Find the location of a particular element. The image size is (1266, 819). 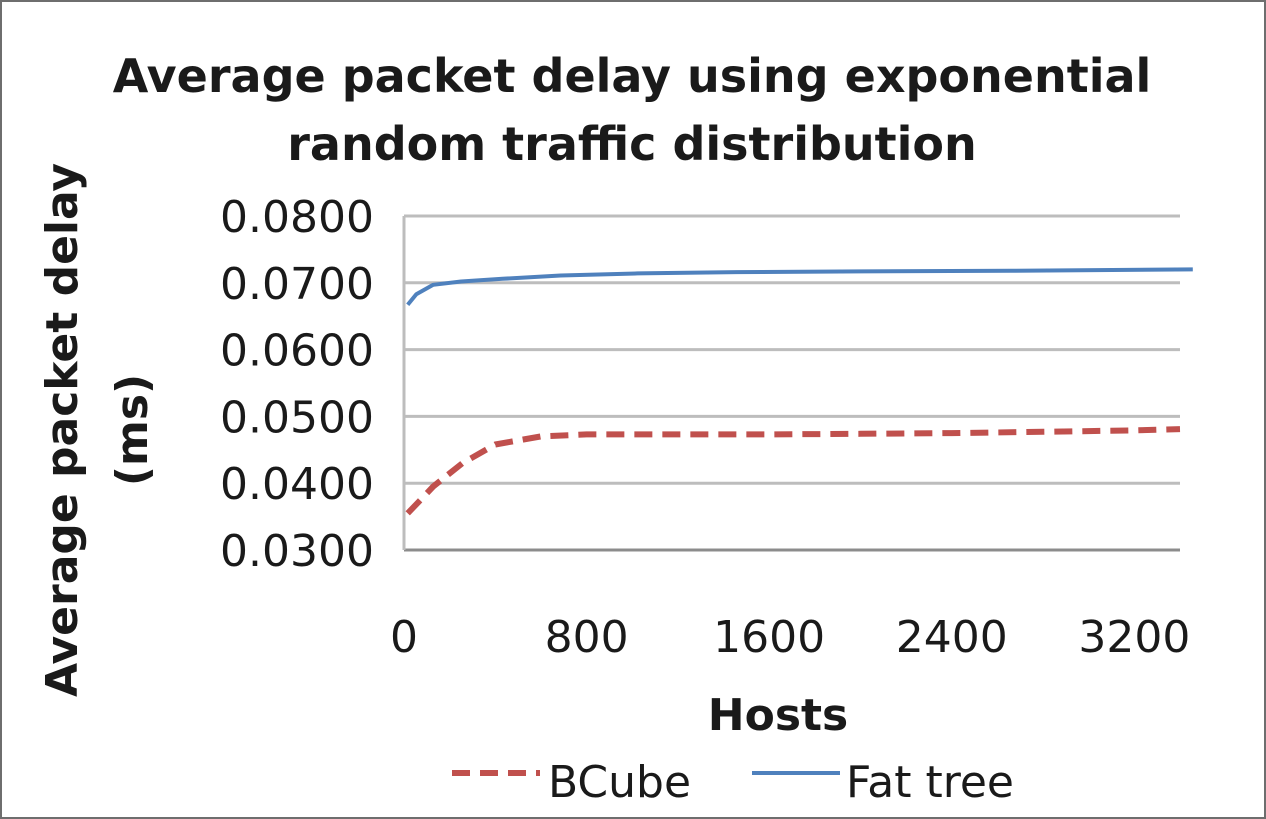

y-tick-label: 0.0500 is located at coordinates (297, 417).